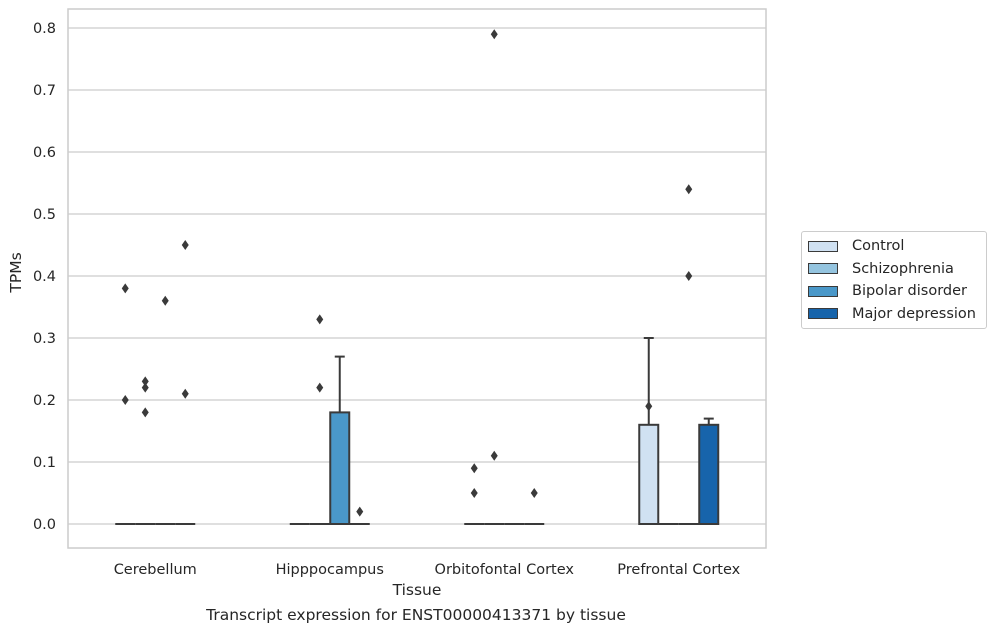 The width and height of the screenshot is (997, 634). I want to click on box-major-depression, so click(709, 474).